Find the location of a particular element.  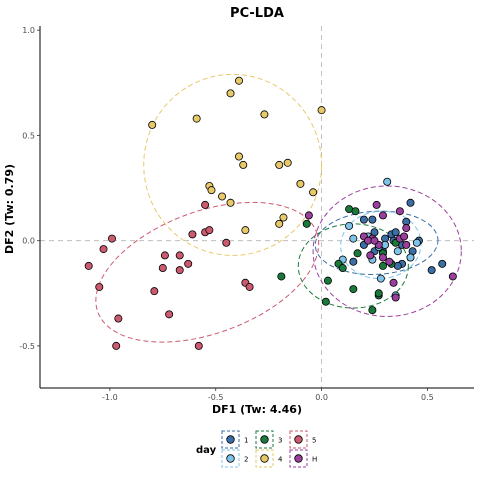

legend-key-2: 2 is located at coordinates (235, 458).